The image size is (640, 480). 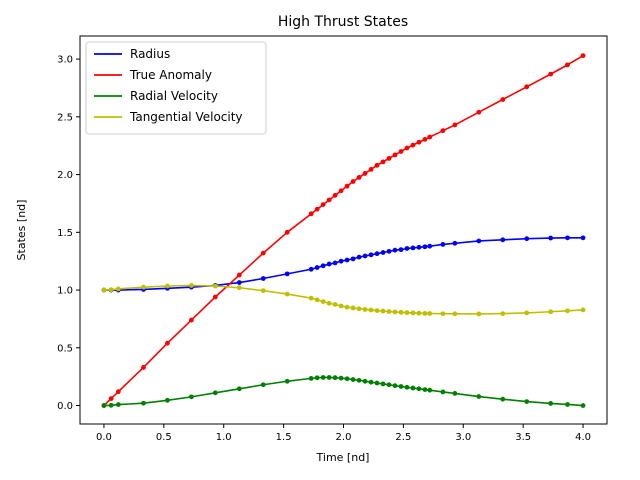 What do you see at coordinates (68, 233) in the screenshot?
I see `y-axis: 0.0 0.5 1.0 1.5 2.0 2.5 3.0` at bounding box center [68, 233].